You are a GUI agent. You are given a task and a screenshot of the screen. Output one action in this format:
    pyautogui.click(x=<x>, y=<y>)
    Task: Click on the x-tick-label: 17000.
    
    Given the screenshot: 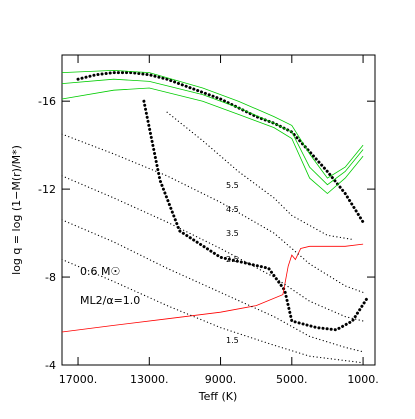 What is the action you would take?
    pyautogui.click(x=78, y=379)
    